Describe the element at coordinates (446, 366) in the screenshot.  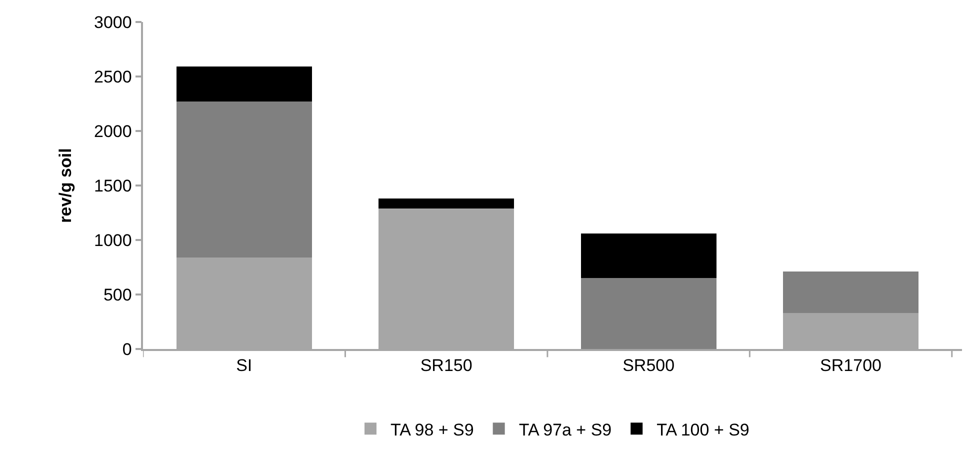
I see `x-tick-label: SR150` at that location.